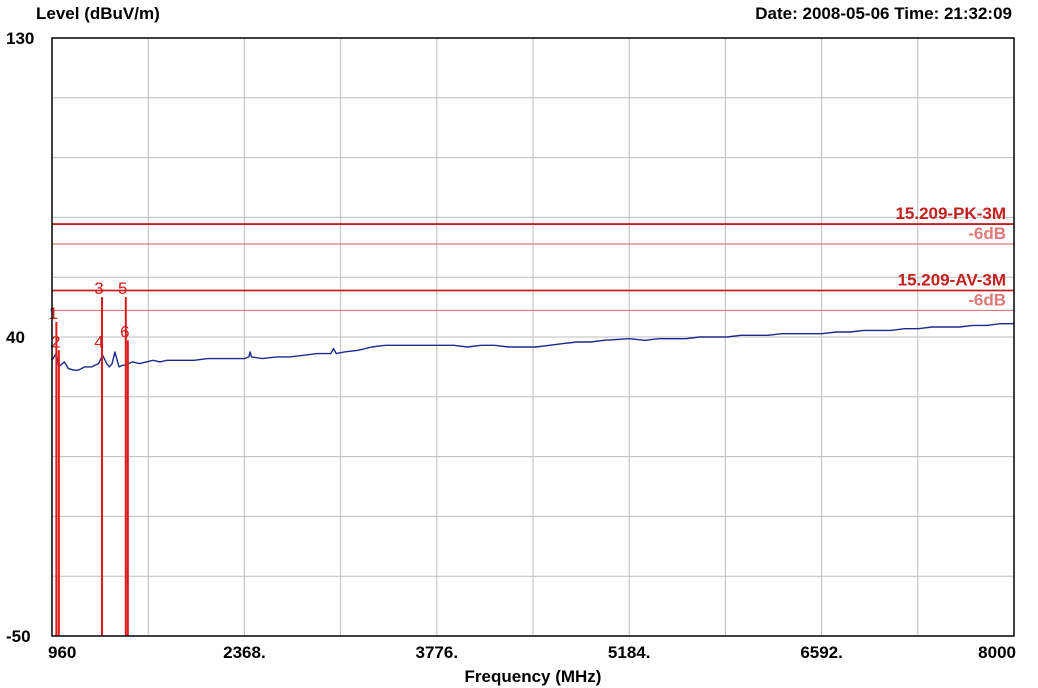  I want to click on x-tick-label: 5184., so click(629, 652).